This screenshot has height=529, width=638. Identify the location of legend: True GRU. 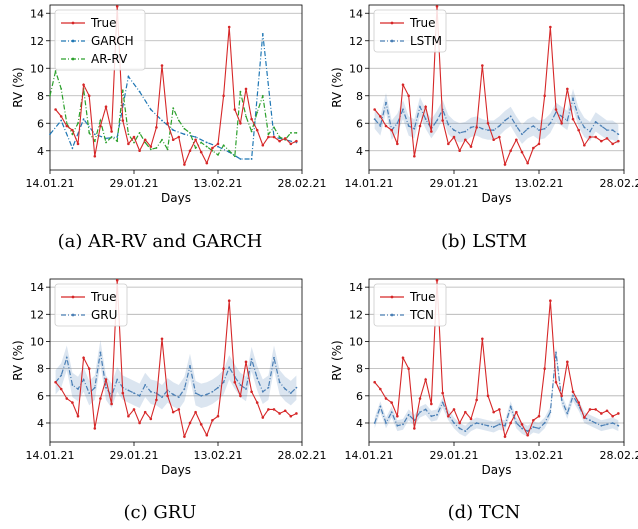
(91, 305).